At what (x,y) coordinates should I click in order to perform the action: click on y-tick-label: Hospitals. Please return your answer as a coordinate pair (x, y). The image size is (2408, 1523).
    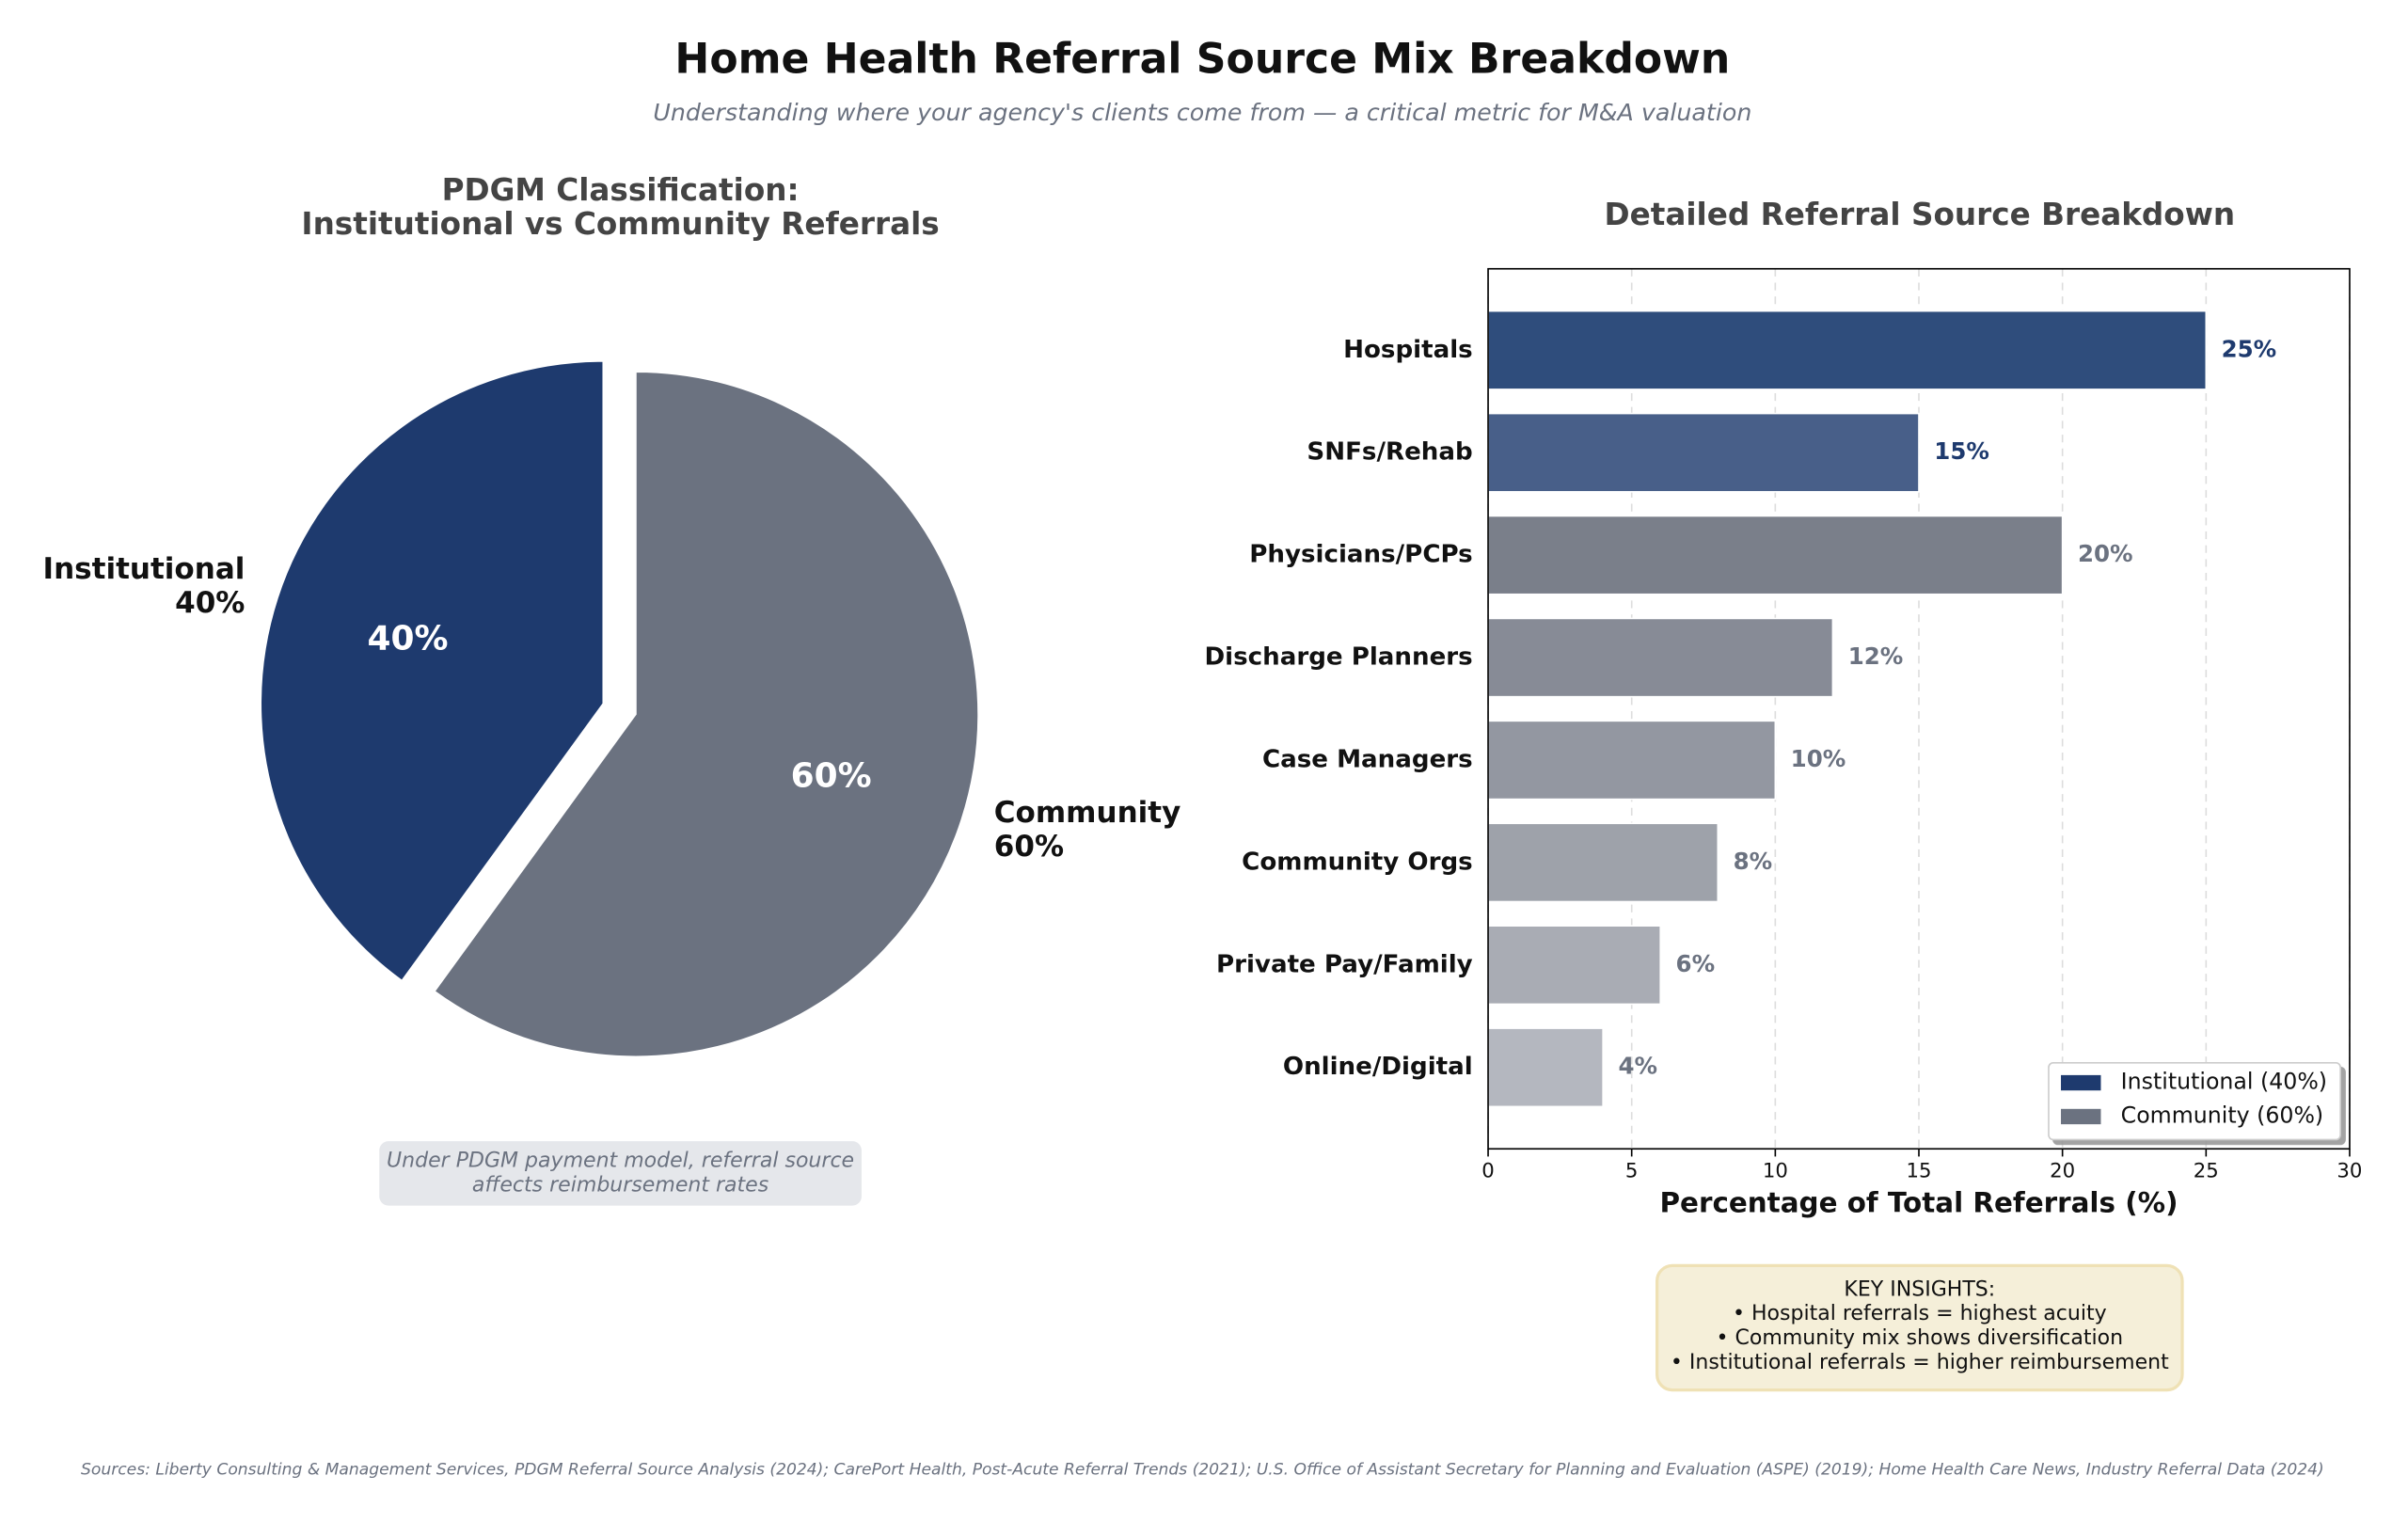
    Looking at the image, I should click on (1408, 350).